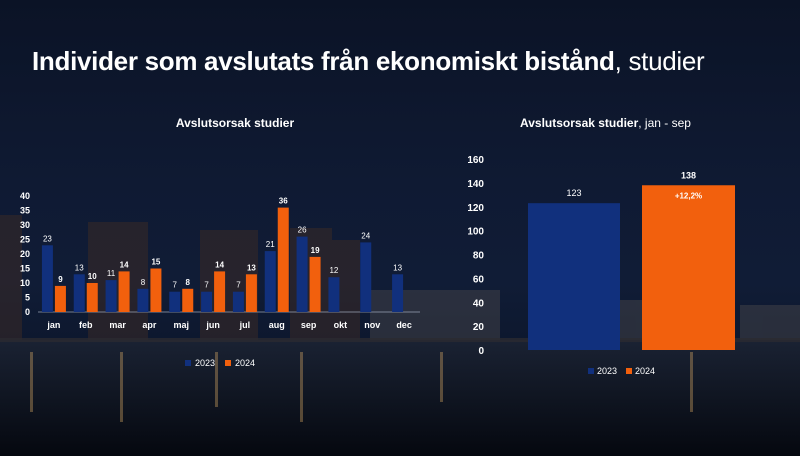  I want to click on bar-2023-mar, so click(111, 296).